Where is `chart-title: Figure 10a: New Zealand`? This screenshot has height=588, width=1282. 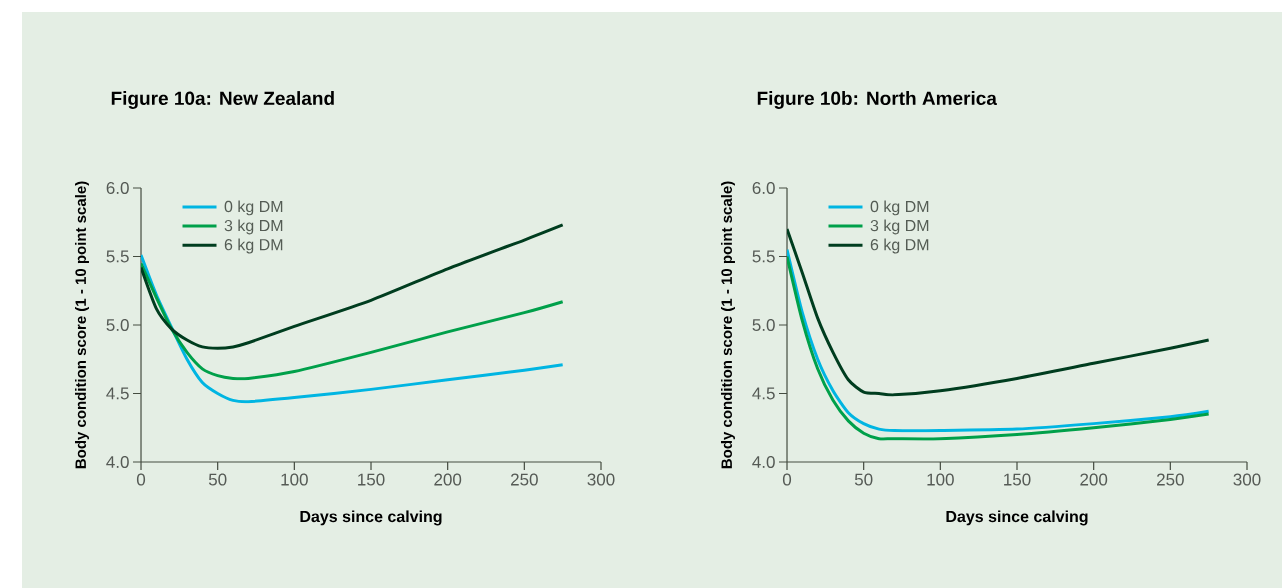
chart-title: Figure 10a: New Zealand is located at coordinates (222, 100).